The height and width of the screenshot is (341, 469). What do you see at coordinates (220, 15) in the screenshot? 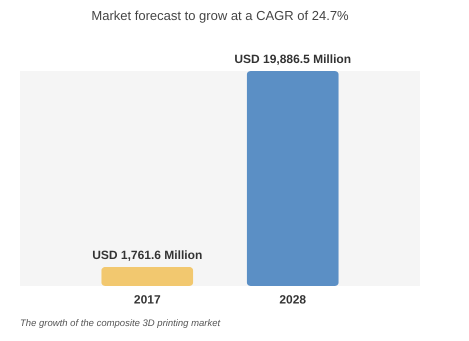
I see `chart-title: Market forecast to grow at a CAGR of 24.7%` at bounding box center [220, 15].